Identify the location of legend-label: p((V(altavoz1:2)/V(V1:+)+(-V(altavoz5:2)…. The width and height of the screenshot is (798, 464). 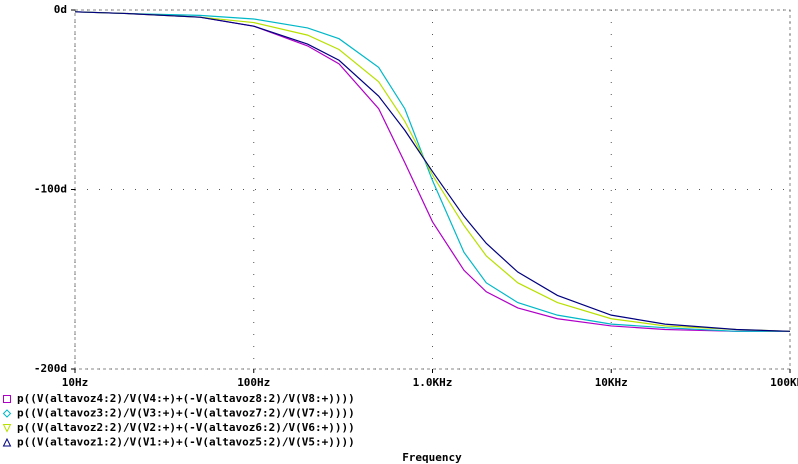
(186, 442).